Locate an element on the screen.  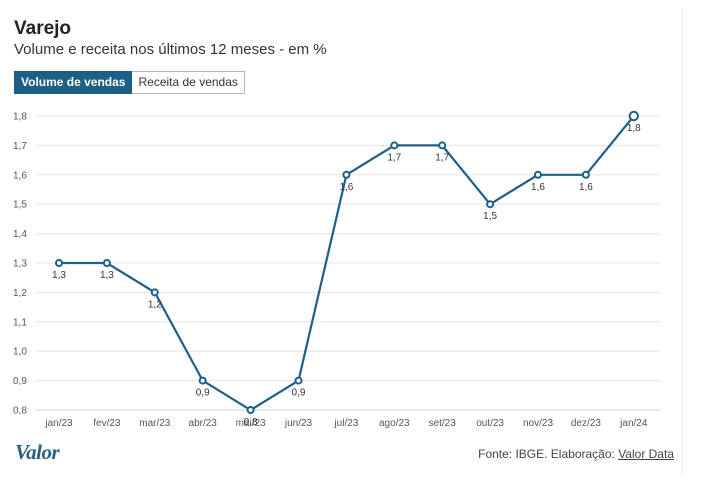
valor-data-link: Valor Data is located at coordinates (646, 454).